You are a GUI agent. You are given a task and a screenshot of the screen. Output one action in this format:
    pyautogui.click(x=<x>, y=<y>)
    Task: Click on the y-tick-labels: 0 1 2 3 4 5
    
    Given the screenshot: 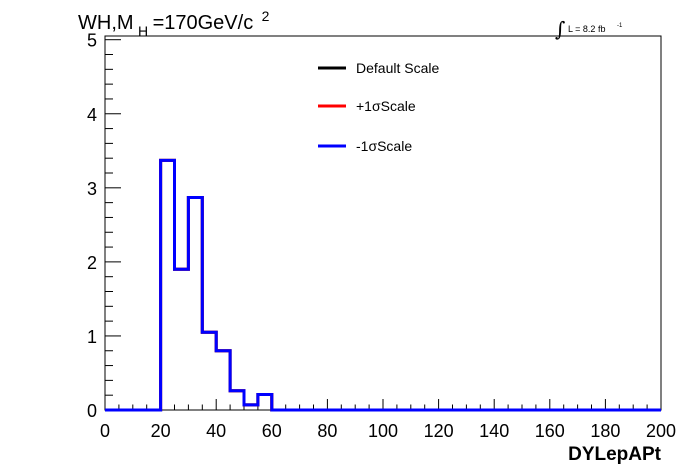 What is the action you would take?
    pyautogui.click(x=92, y=226)
    